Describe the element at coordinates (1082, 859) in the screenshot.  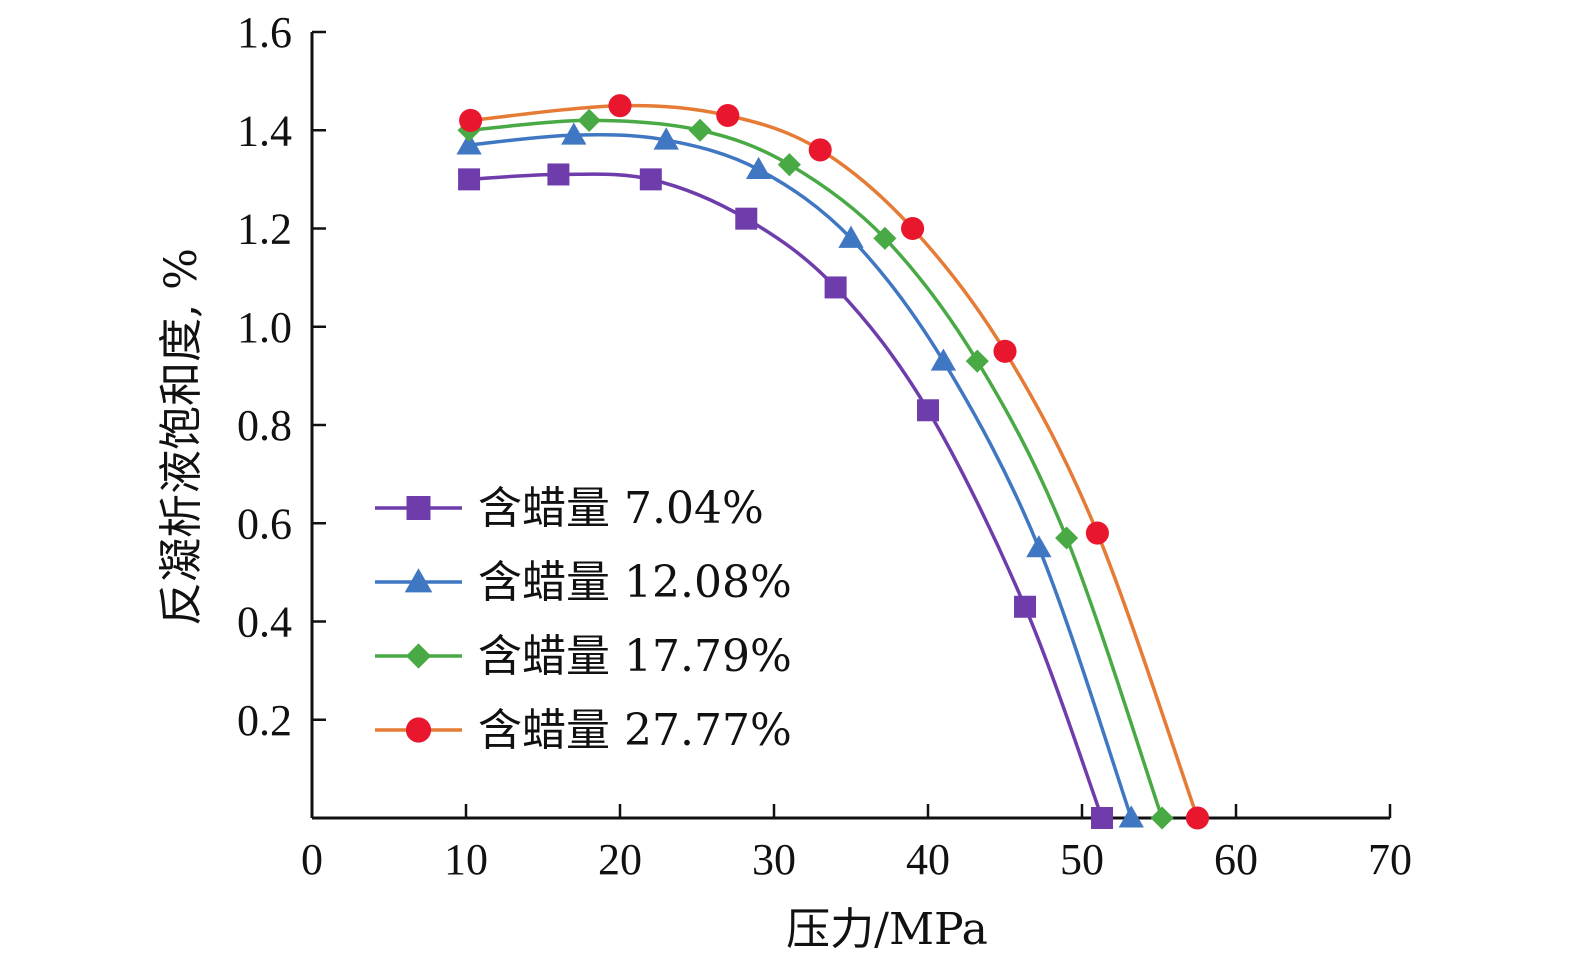
I see `x-tick-label: 50` at that location.